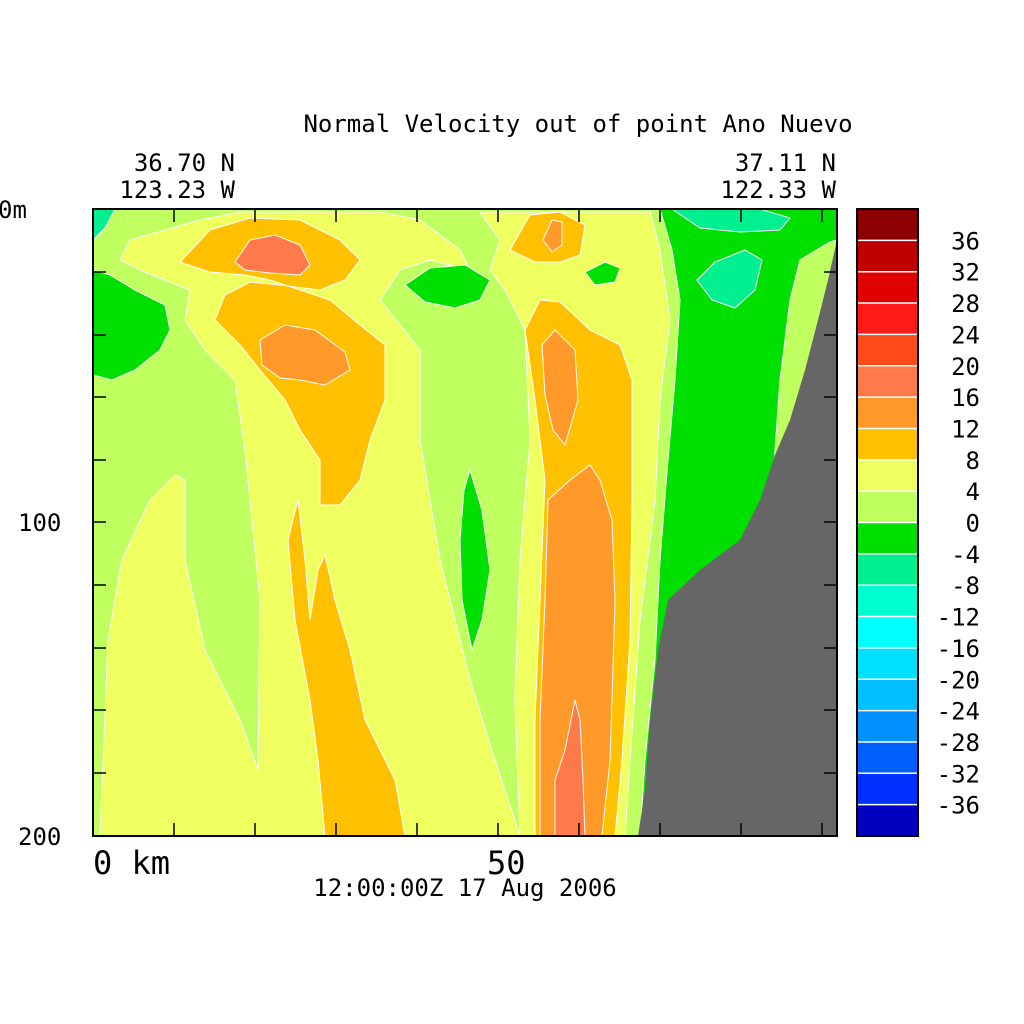  I want to click on contour-orange-lower-left, so click(346, 667).